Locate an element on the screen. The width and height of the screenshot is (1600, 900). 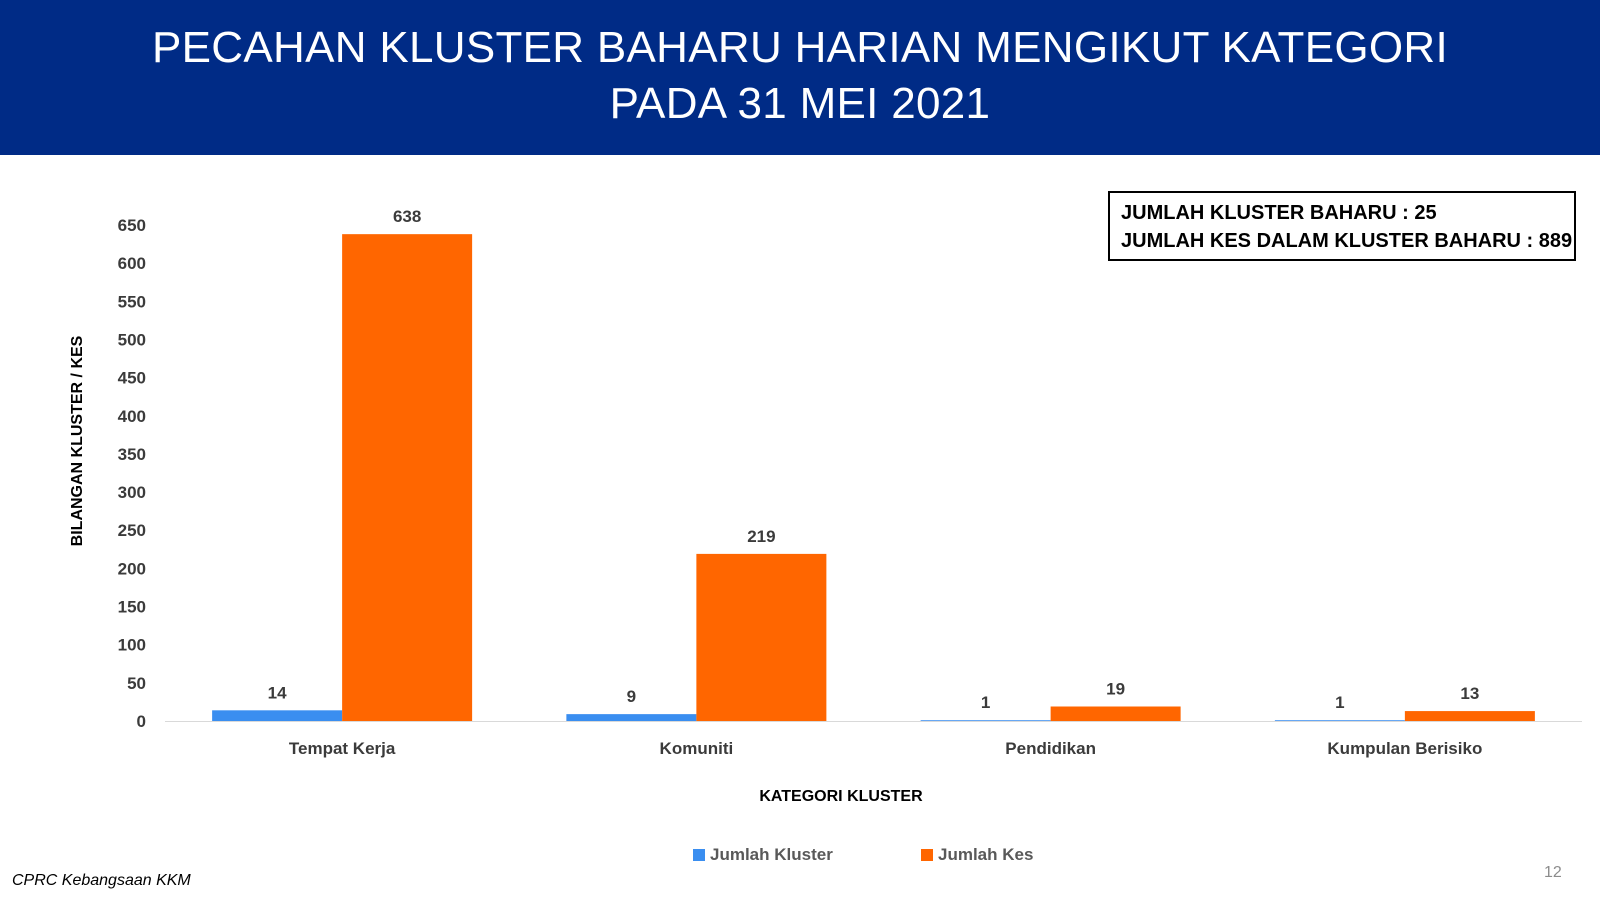
legend-label: Jumlah Kluster is located at coordinates (771, 854).